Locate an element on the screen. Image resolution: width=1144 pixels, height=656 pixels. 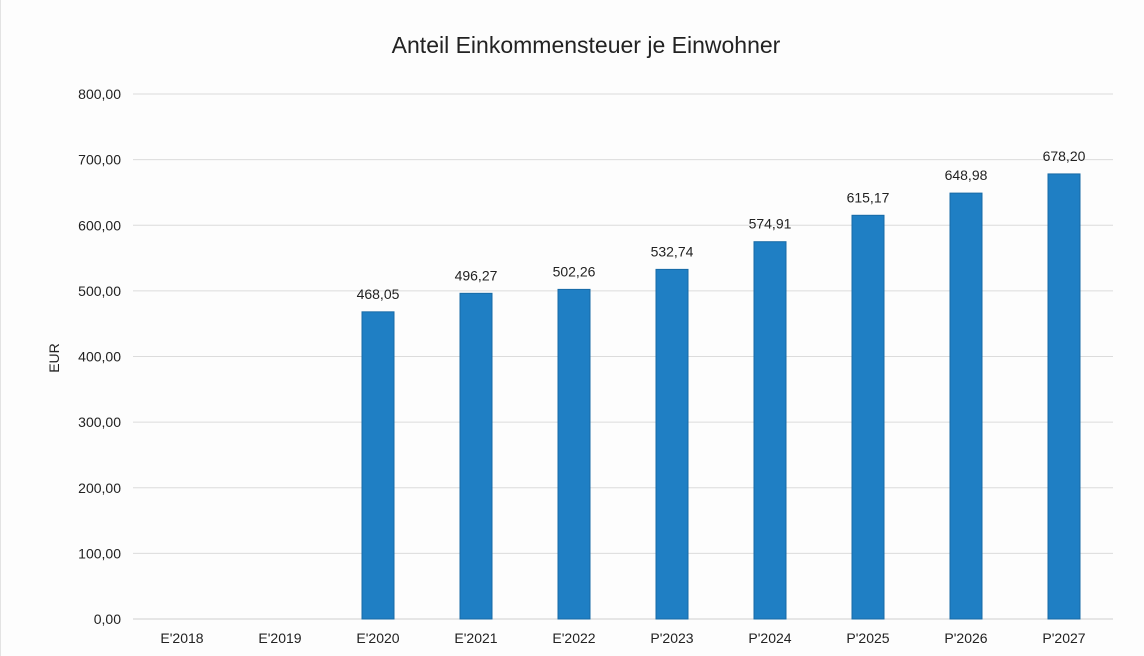
x-category-label: P'2026 is located at coordinates (965, 638).